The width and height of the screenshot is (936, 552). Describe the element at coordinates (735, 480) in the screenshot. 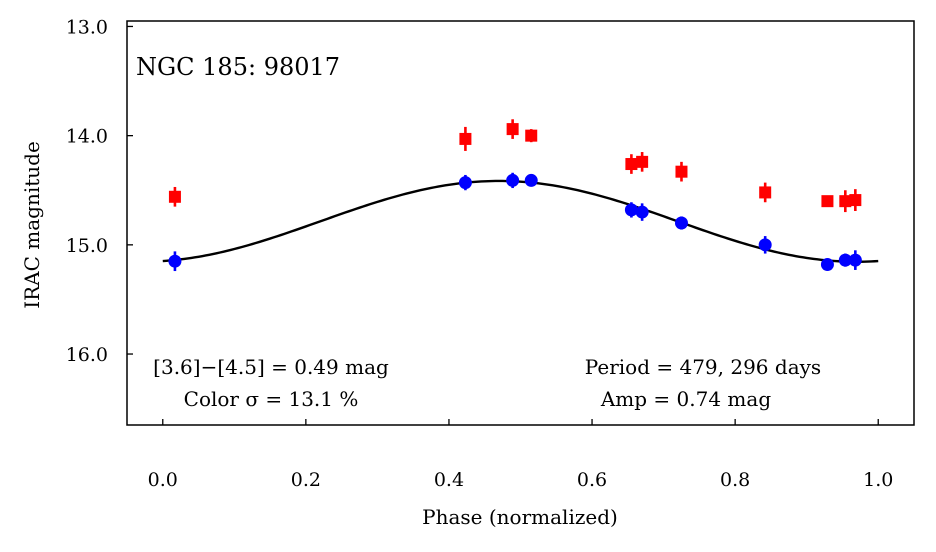

I see `x-tick-label: 0.8` at that location.